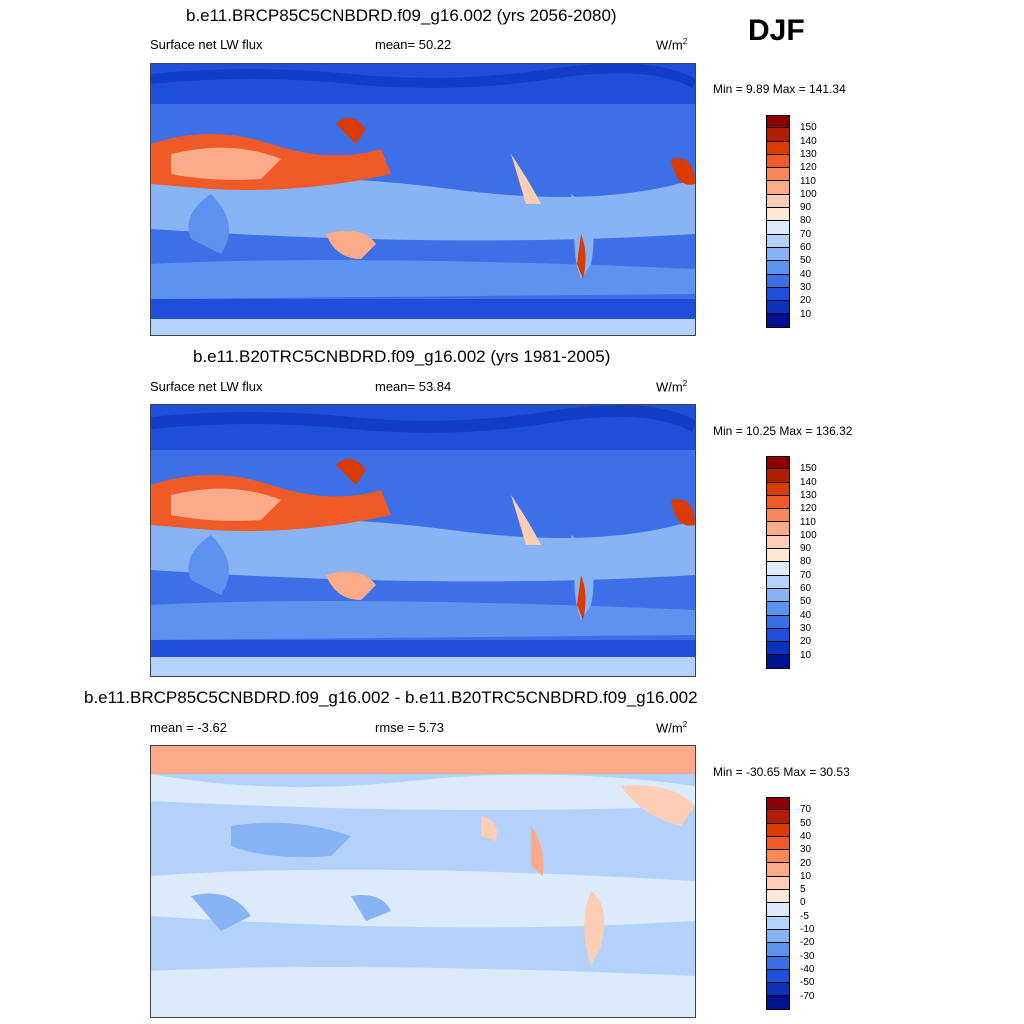 This screenshot has width=1024, height=1024. What do you see at coordinates (206, 44) in the screenshot?
I see `panel-1-variable-label: Surface net LW flux` at bounding box center [206, 44].